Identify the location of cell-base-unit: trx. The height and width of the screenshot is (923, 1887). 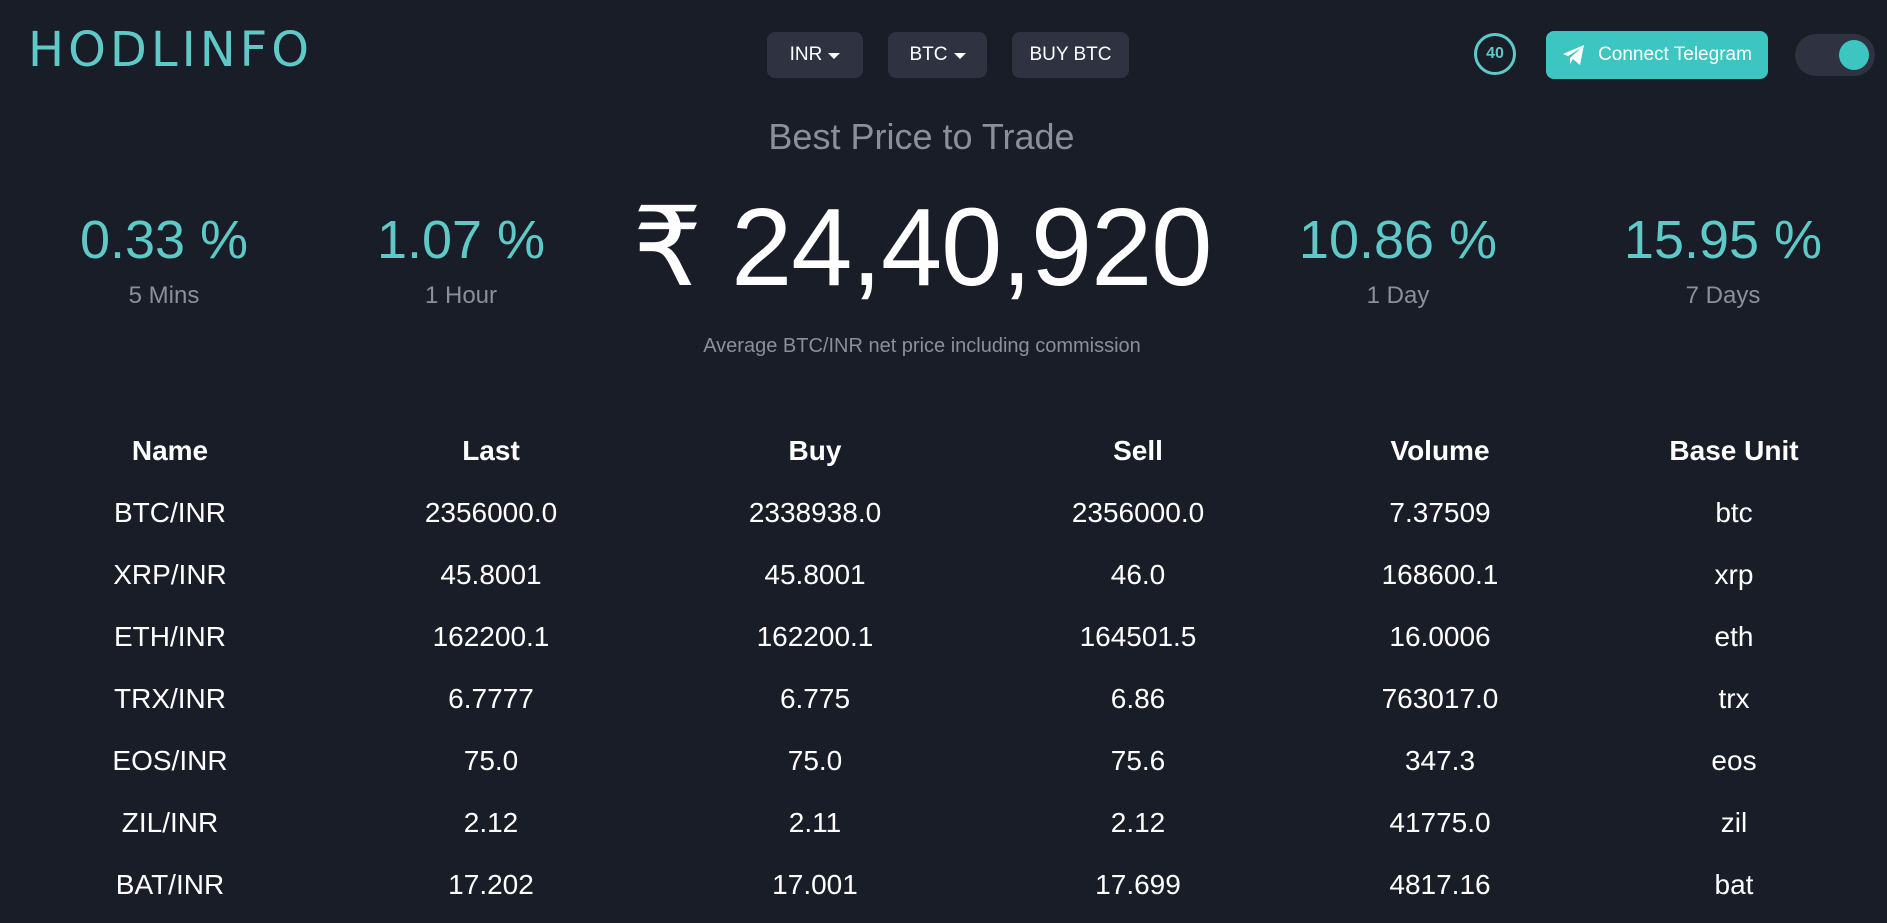
(1734, 698).